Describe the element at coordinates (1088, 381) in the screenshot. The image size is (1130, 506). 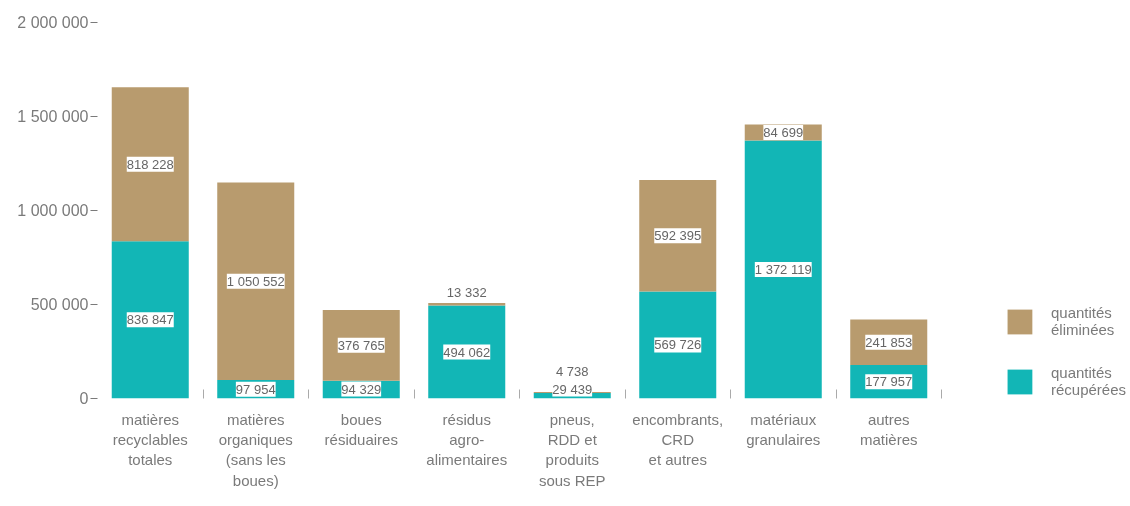
I see `legend-label: quantités récupérées` at that location.